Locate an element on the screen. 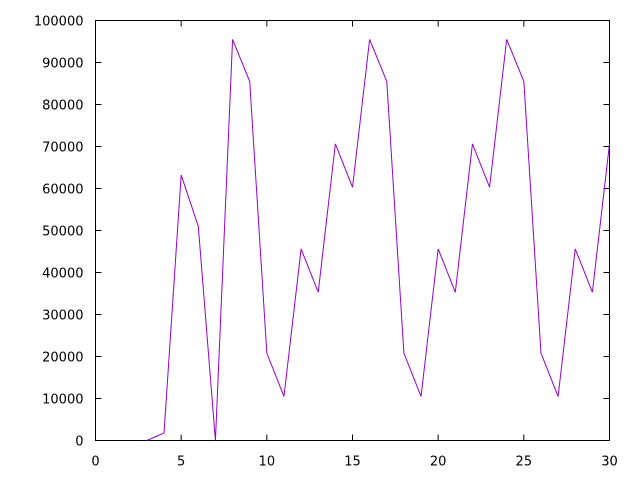 Image resolution: width=640 pixels, height=480 pixels. y-tick-label: 40000 is located at coordinates (62, 274).